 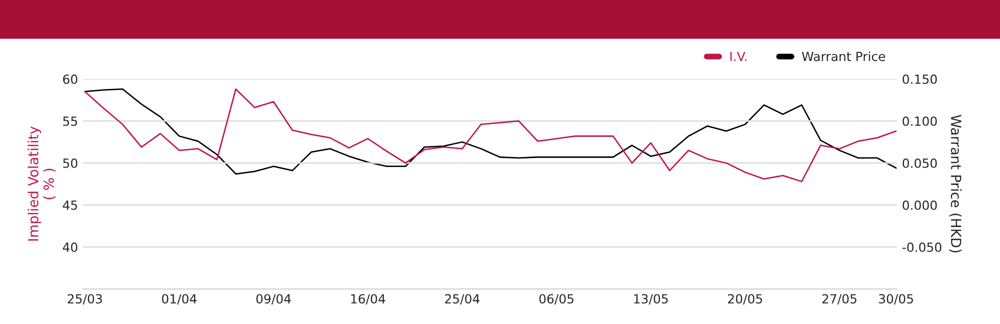 What do you see at coordinates (919, 205) in the screenshot?
I see `y2-tick-label: 0.000` at bounding box center [919, 205].